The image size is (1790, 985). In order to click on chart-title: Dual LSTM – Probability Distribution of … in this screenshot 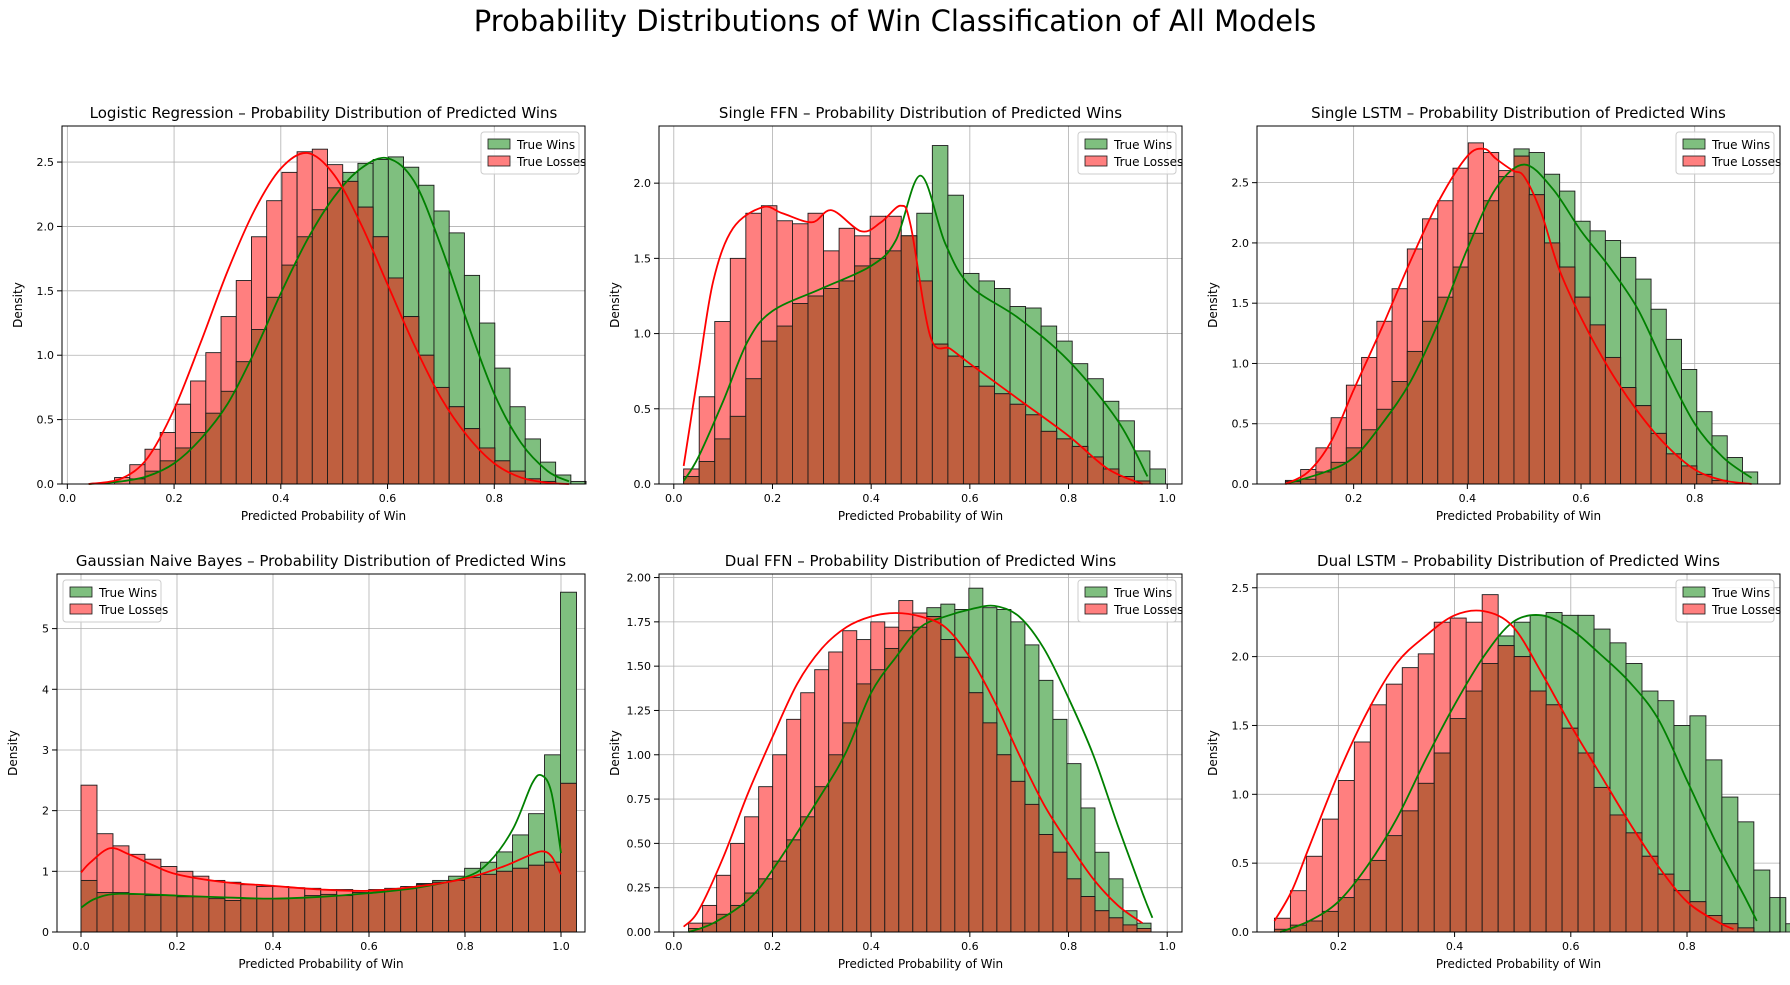, I will do `click(1518, 561)`.